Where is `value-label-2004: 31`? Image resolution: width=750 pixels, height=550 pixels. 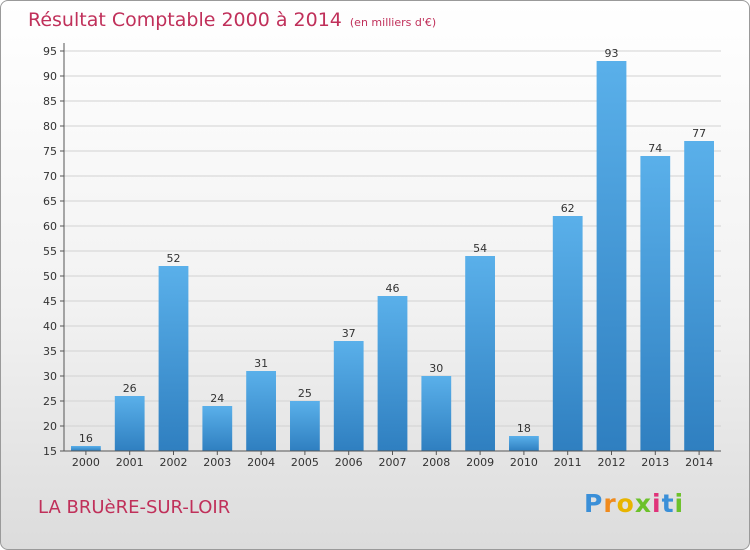 value-label-2004: 31 is located at coordinates (261, 363).